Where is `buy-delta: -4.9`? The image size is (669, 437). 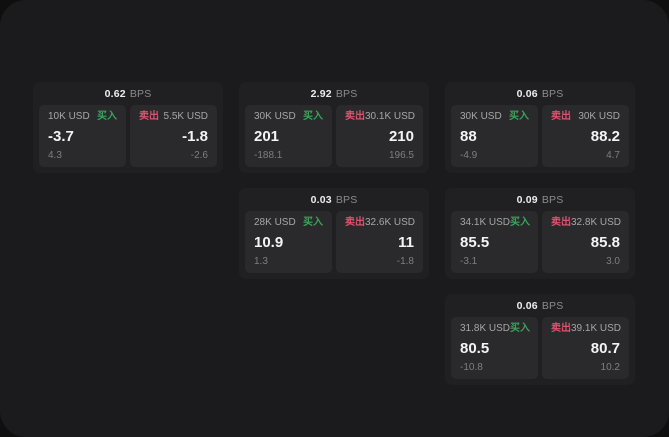 buy-delta: -4.9 is located at coordinates (469, 155).